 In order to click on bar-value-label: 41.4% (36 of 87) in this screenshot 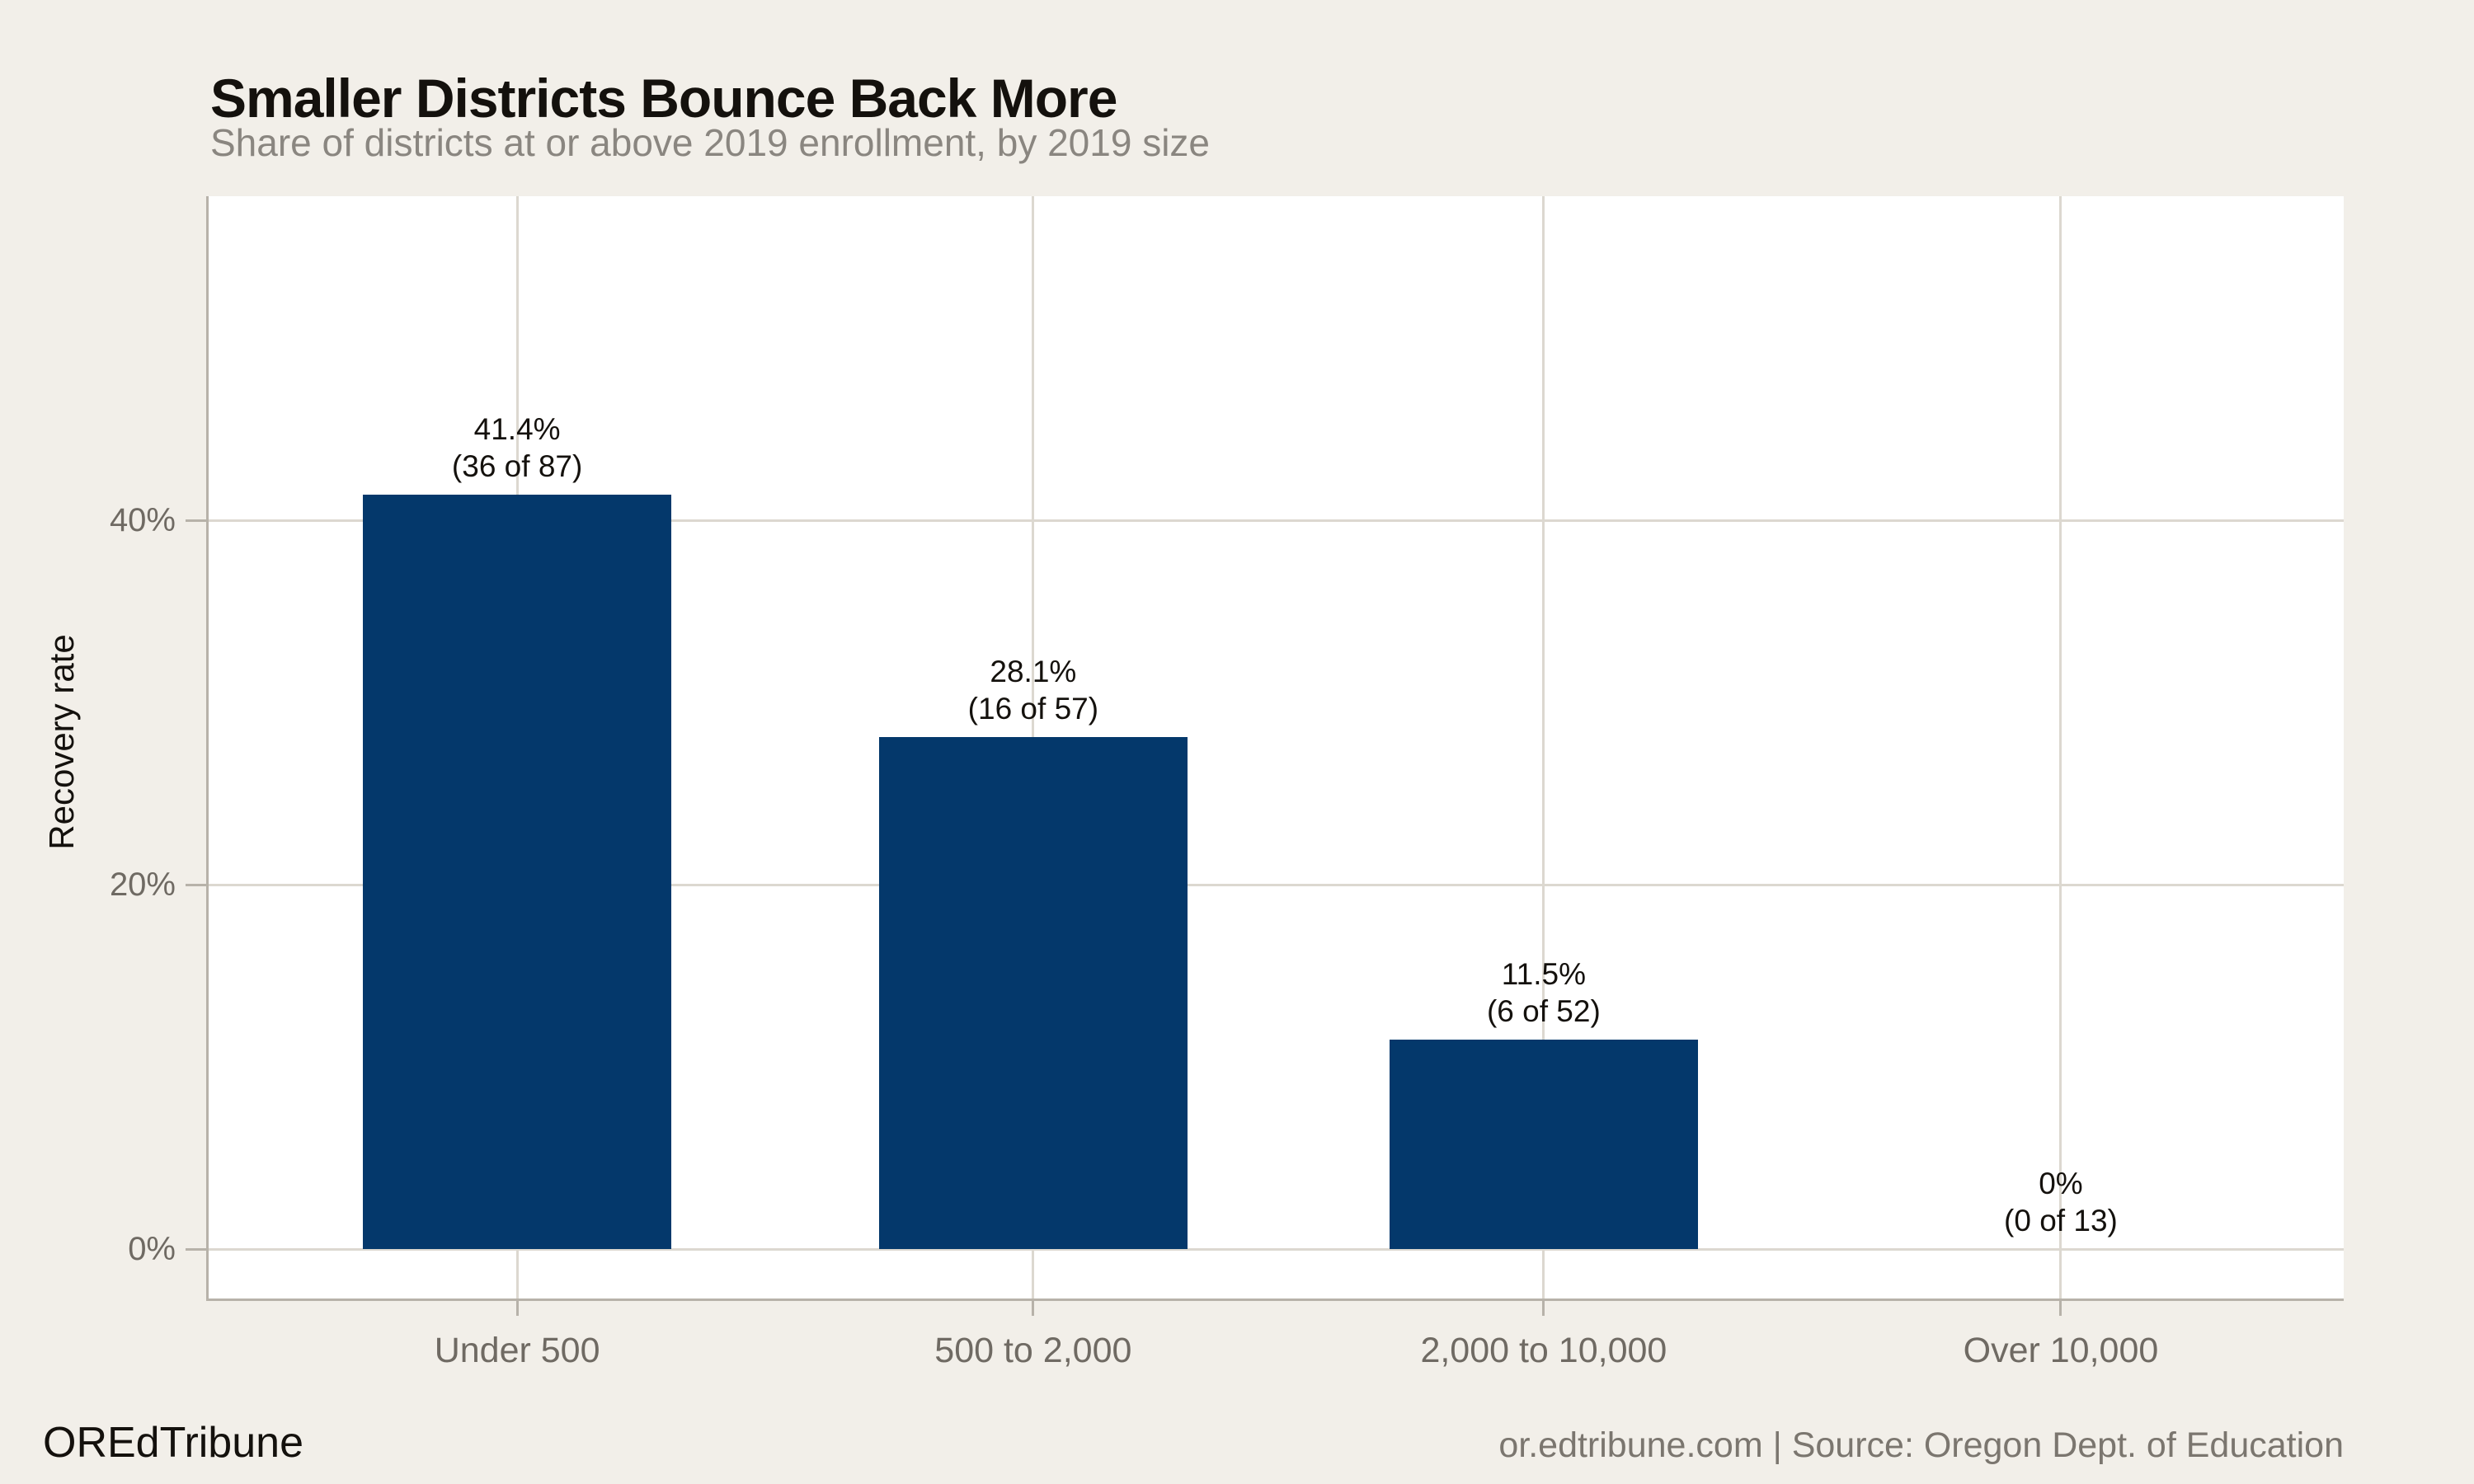, I will do `click(517, 448)`.